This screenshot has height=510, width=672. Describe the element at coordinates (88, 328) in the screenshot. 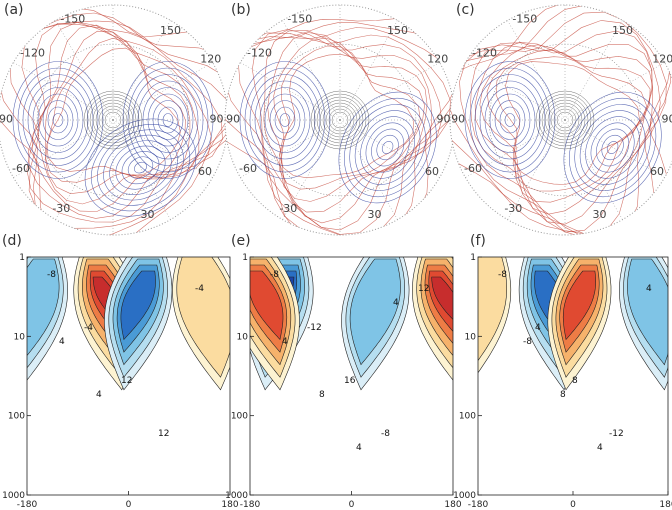

I see `contour-label: -4` at that location.